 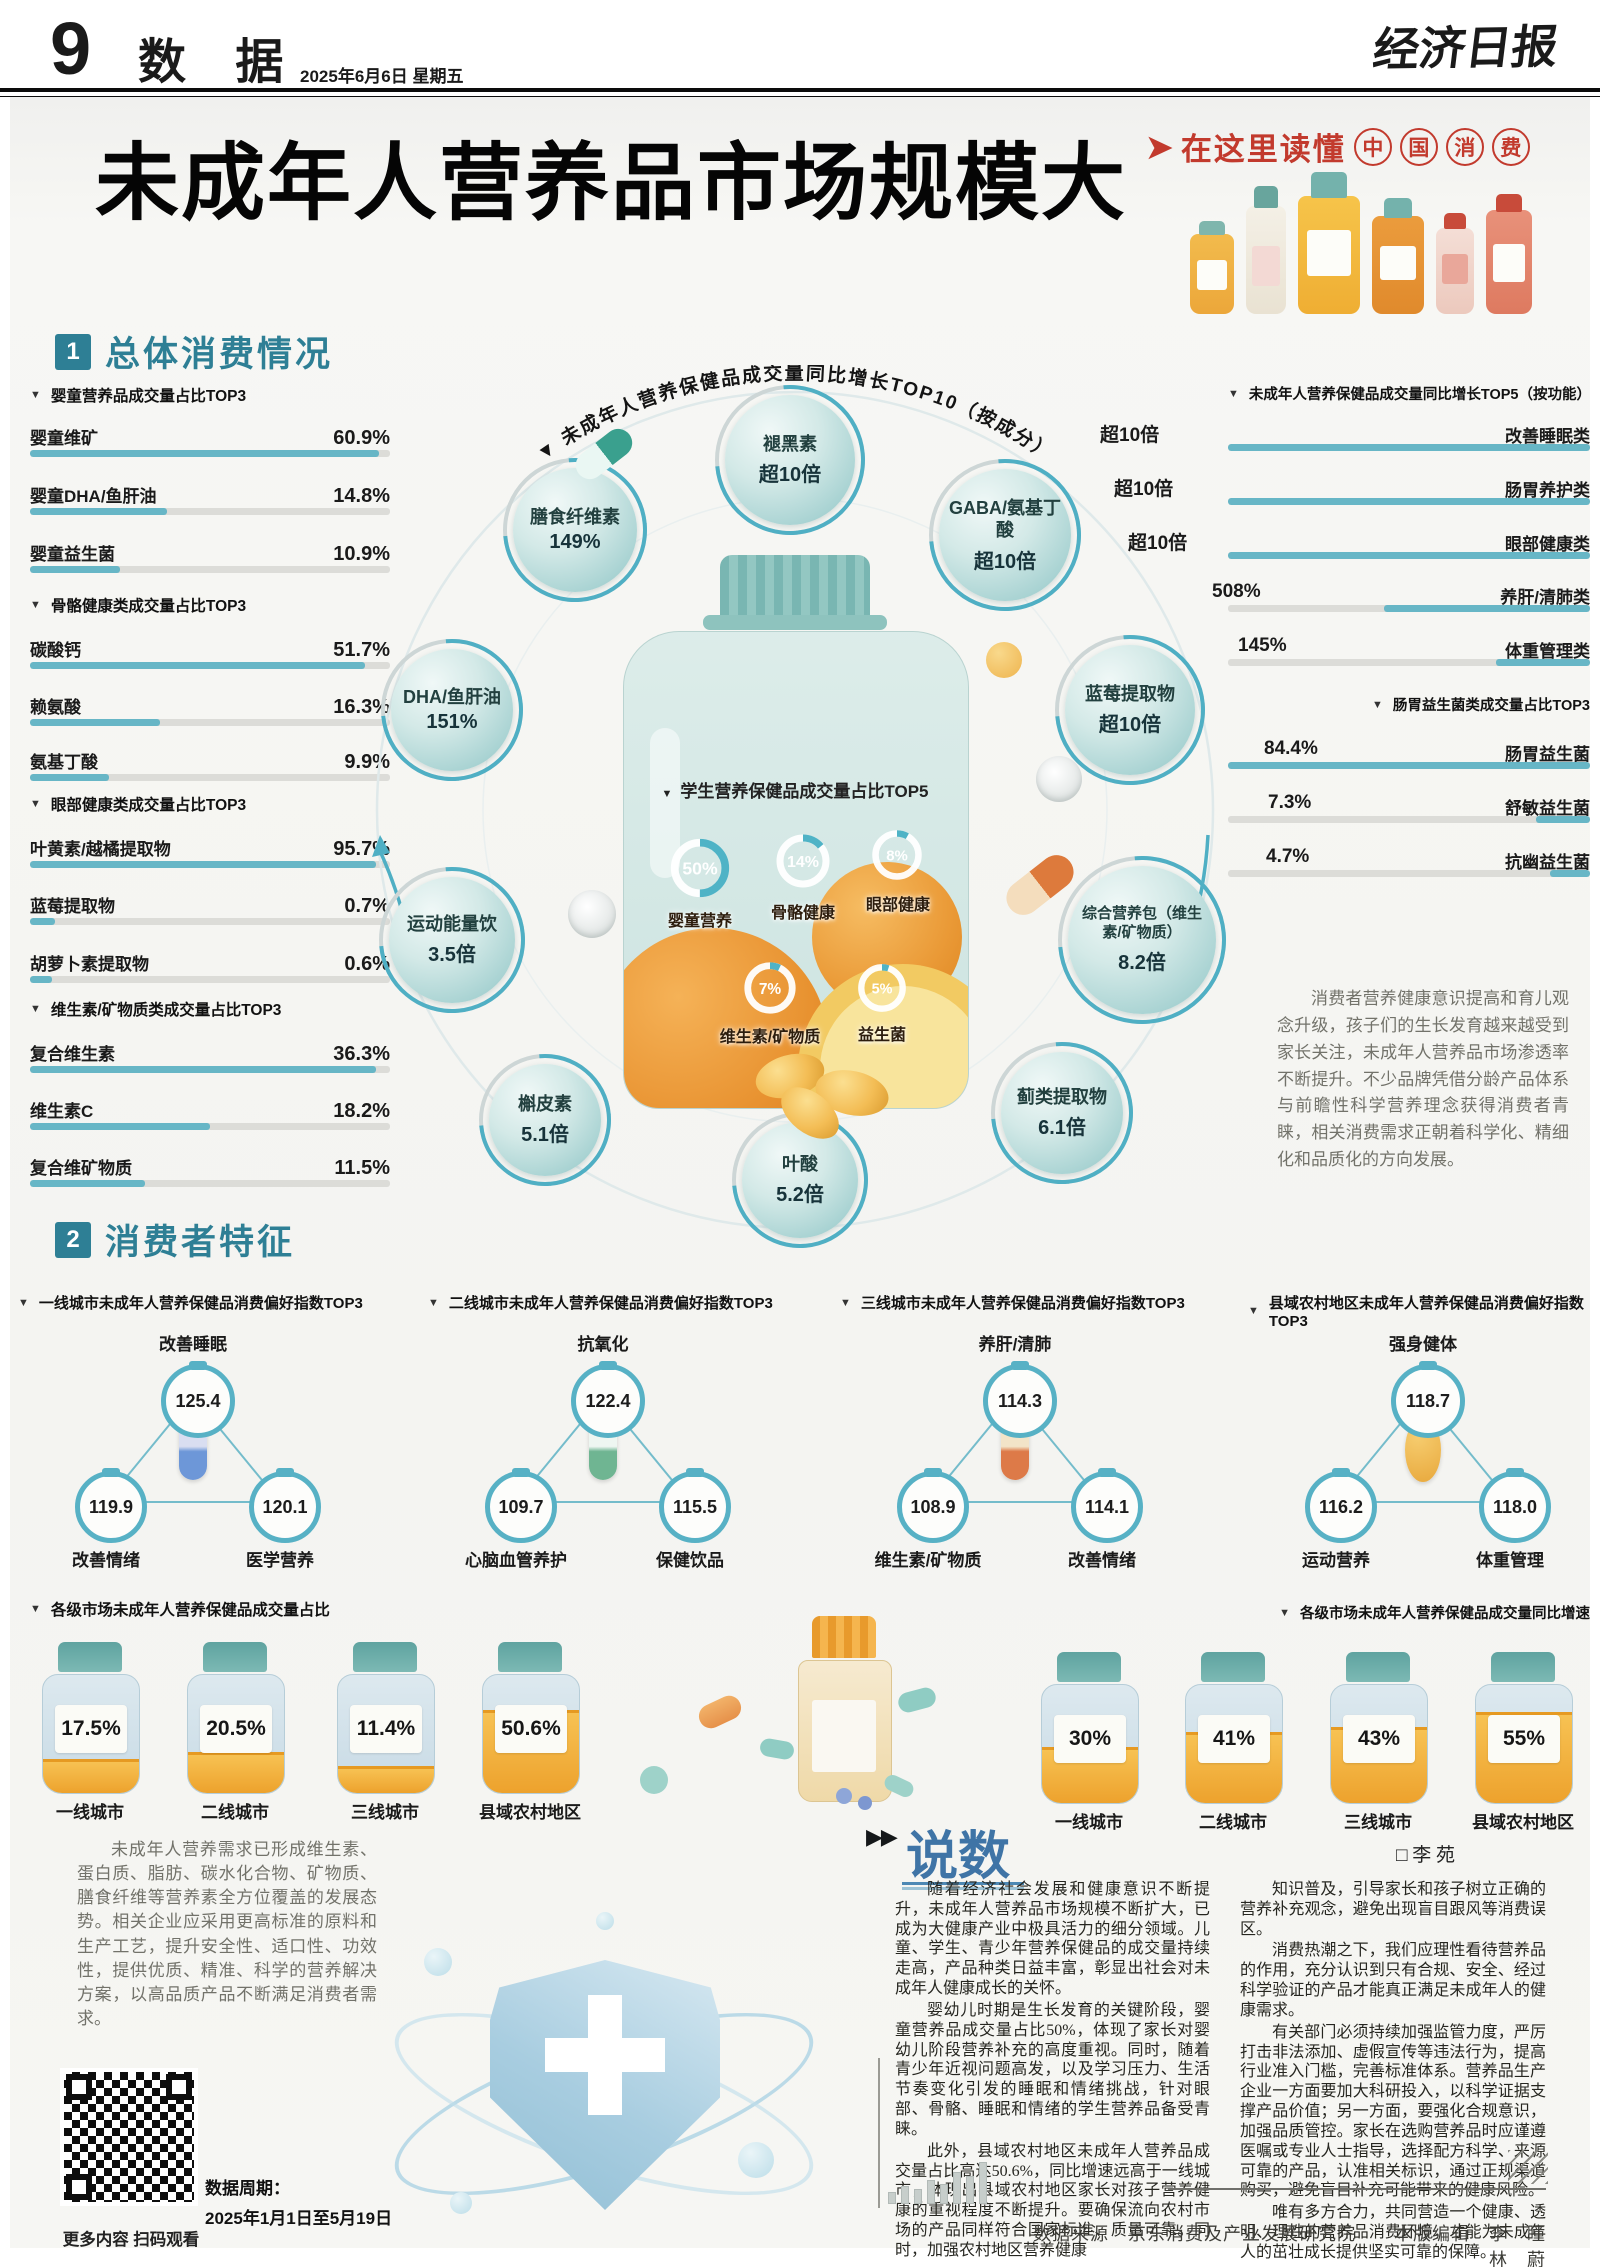 What do you see at coordinates (1357, 2189) in the screenshot?
I see `column-bottom-rule` at bounding box center [1357, 2189].